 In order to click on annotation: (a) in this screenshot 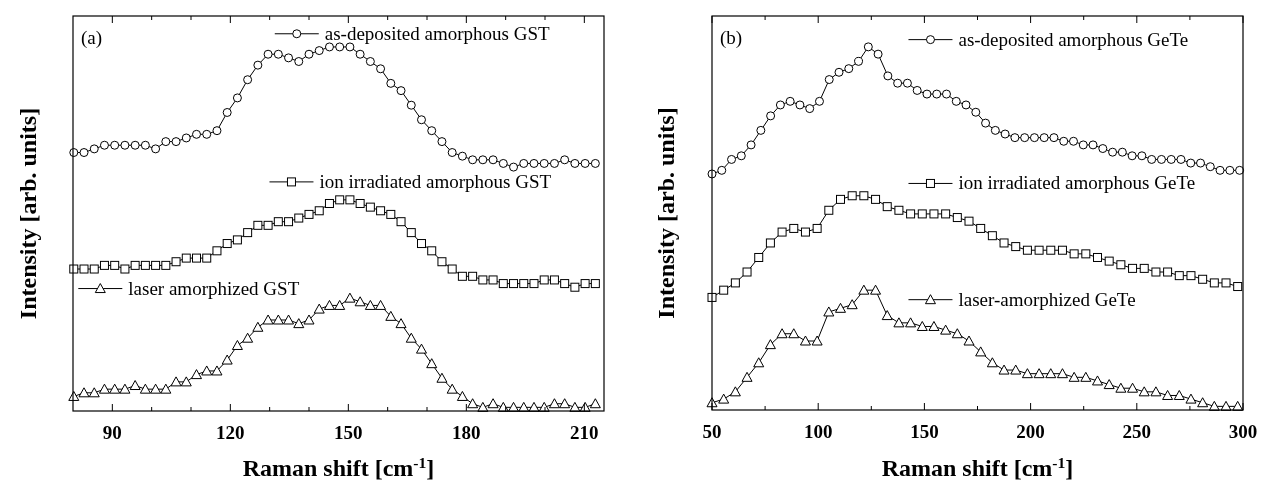, I will do `click(92, 38)`.